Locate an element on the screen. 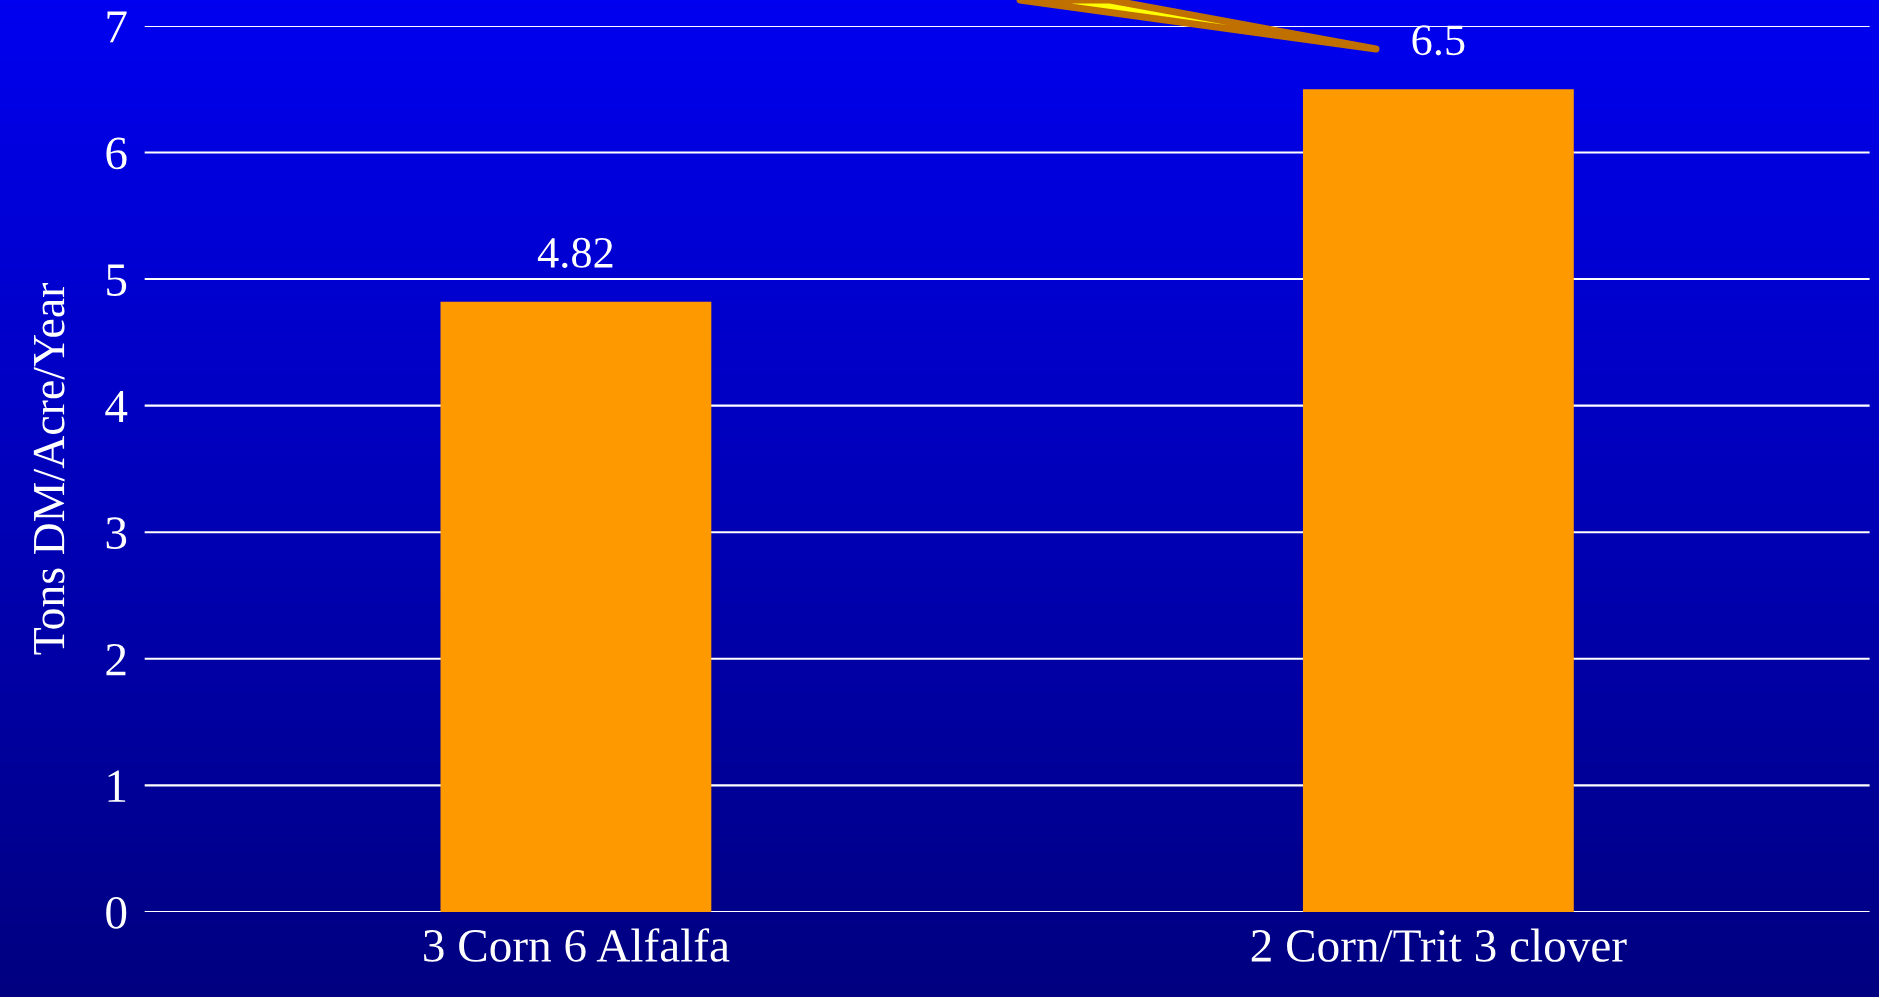 The height and width of the screenshot is (997, 1879). x-tick-label: 2 Corn/Trit 3 clover is located at coordinates (1439, 945).